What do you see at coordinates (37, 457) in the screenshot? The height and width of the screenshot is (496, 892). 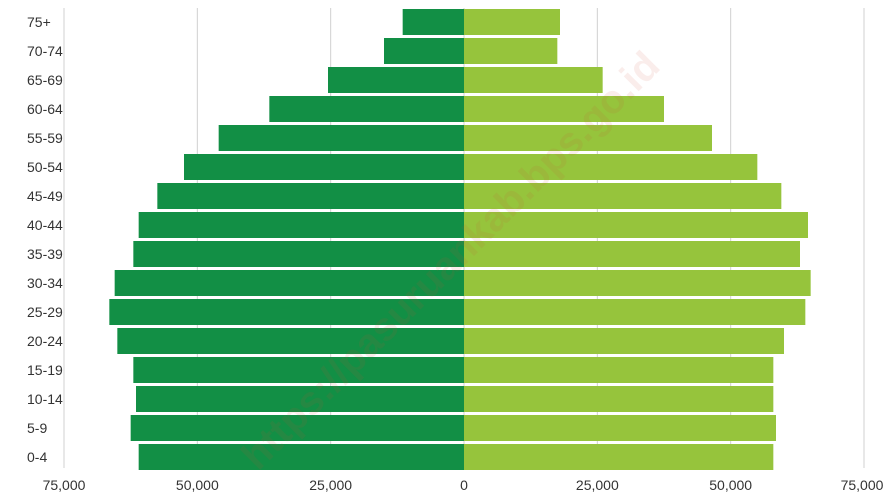 I see `category-label: 0-4` at bounding box center [37, 457].